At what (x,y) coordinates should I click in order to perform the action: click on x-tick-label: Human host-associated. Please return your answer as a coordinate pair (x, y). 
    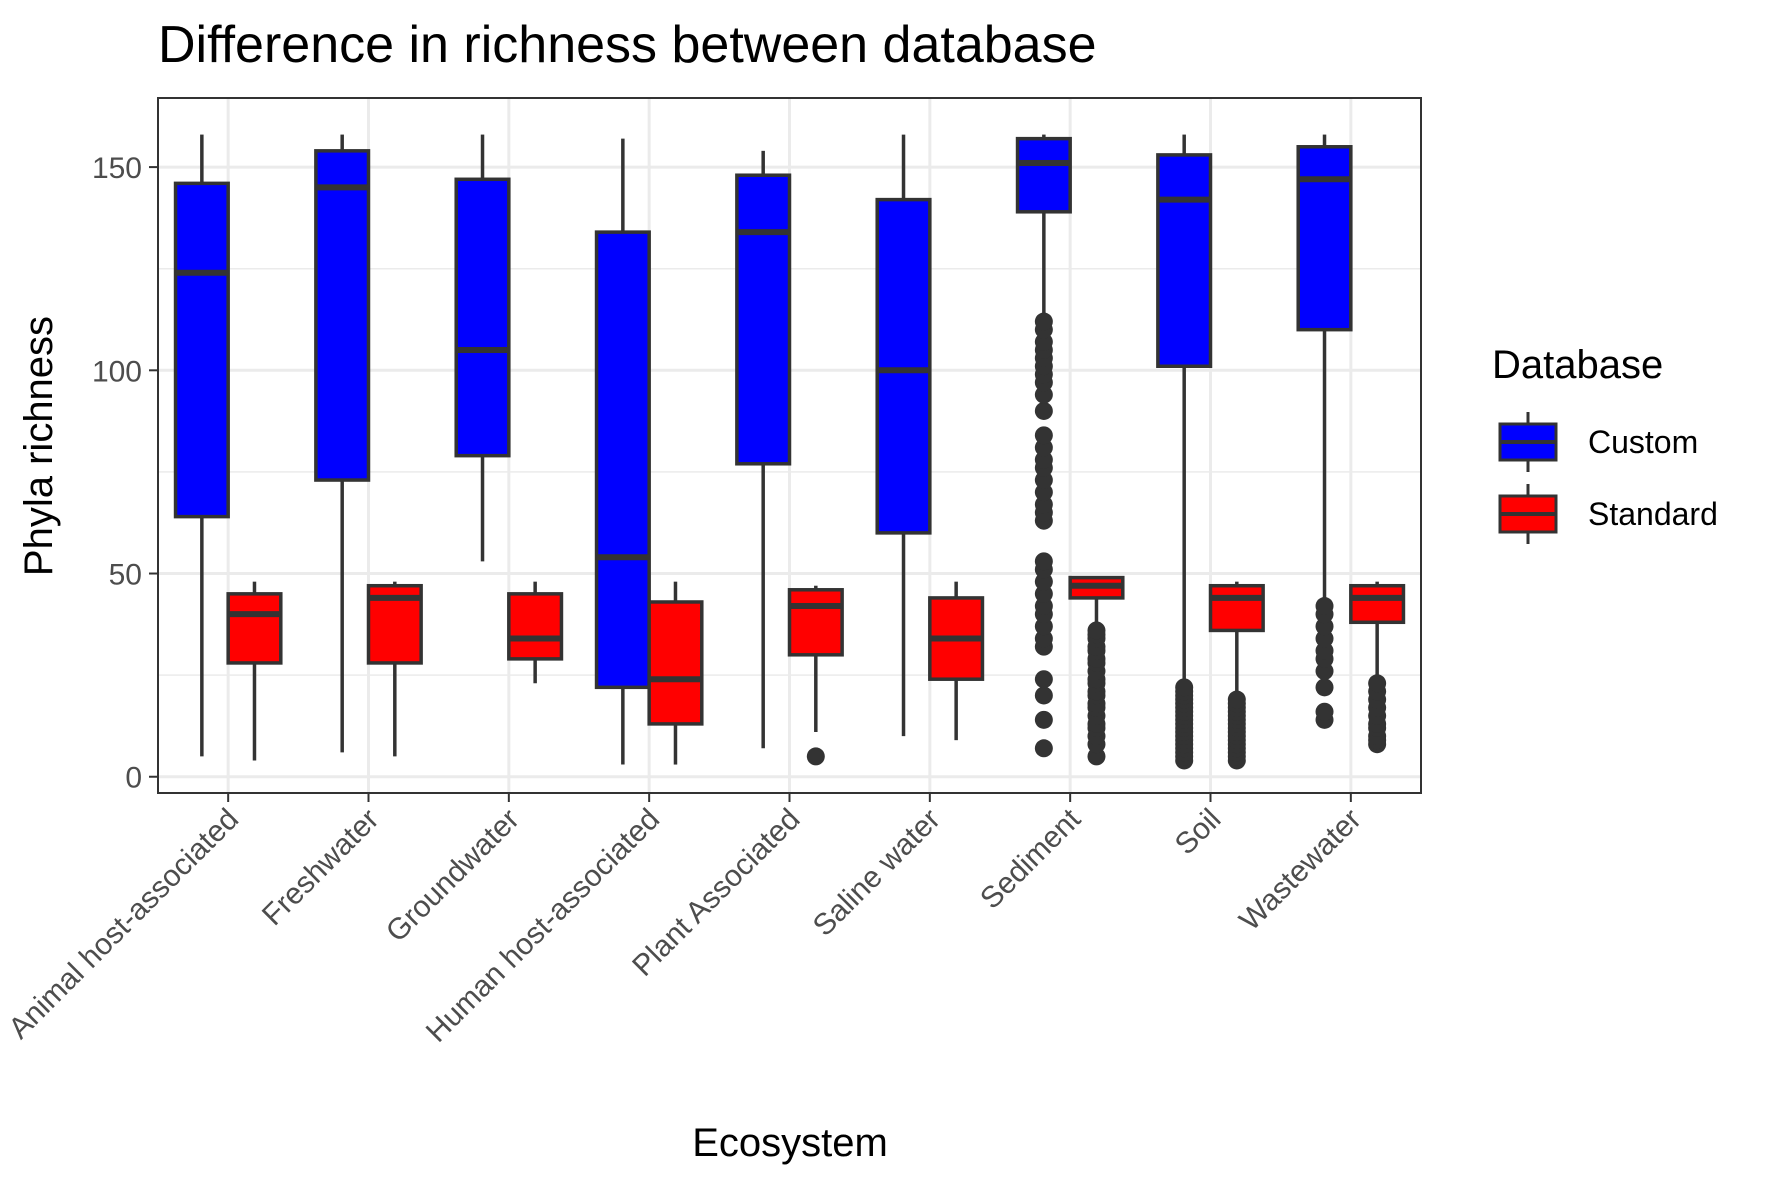
    Looking at the image, I should click on (543, 926).